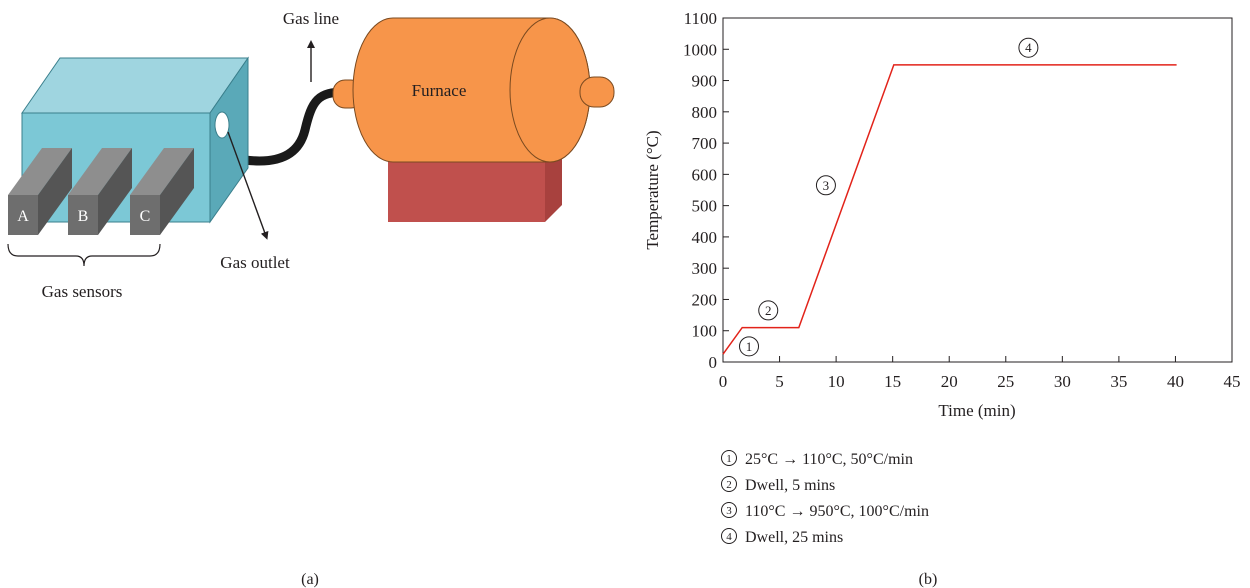 This screenshot has width=1250, height=588. I want to click on y-tick-label: 400, so click(705, 237).